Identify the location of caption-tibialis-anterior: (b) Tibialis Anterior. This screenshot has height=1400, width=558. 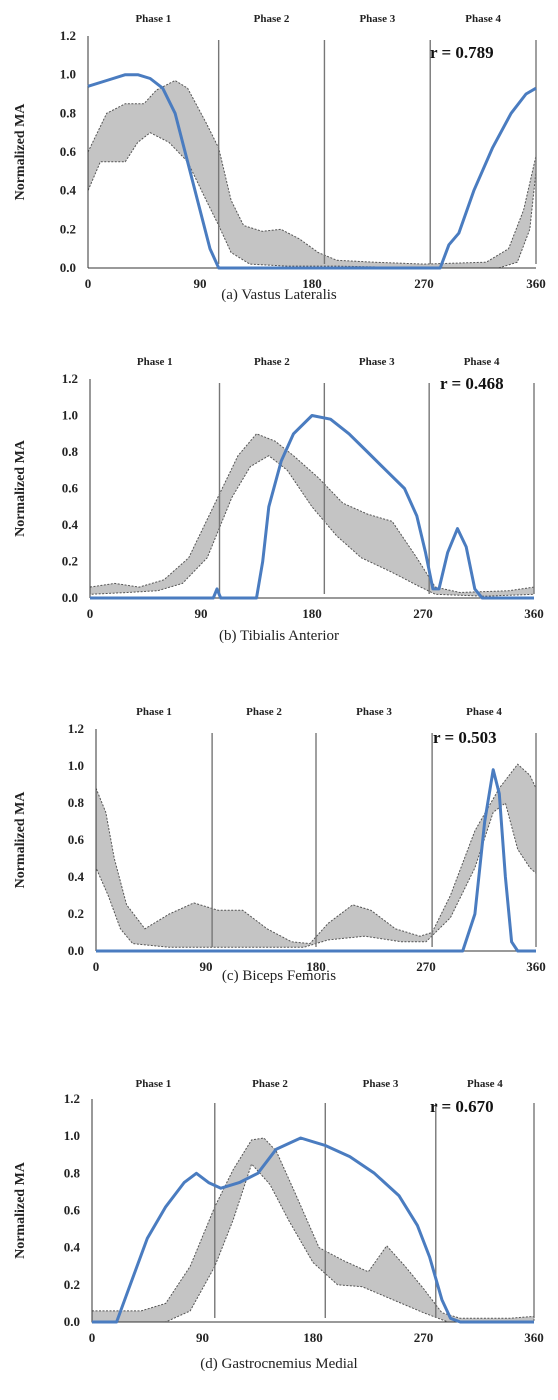
(278, 636).